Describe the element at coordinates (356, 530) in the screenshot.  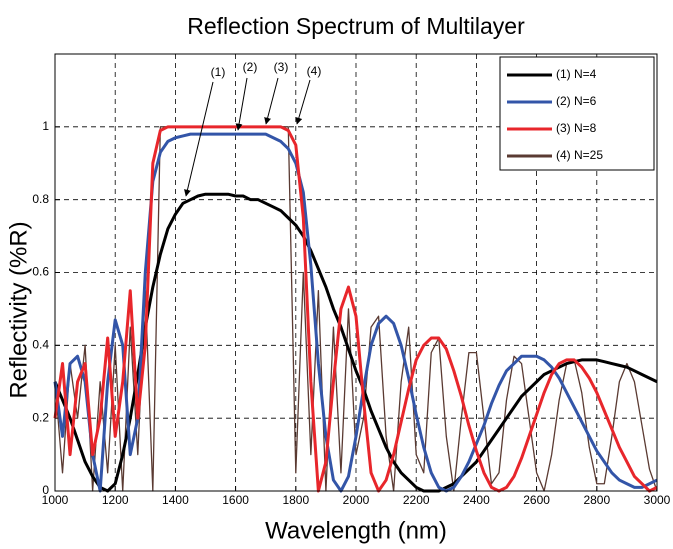
I see `x-axis-label: Wavelength (nm)` at that location.